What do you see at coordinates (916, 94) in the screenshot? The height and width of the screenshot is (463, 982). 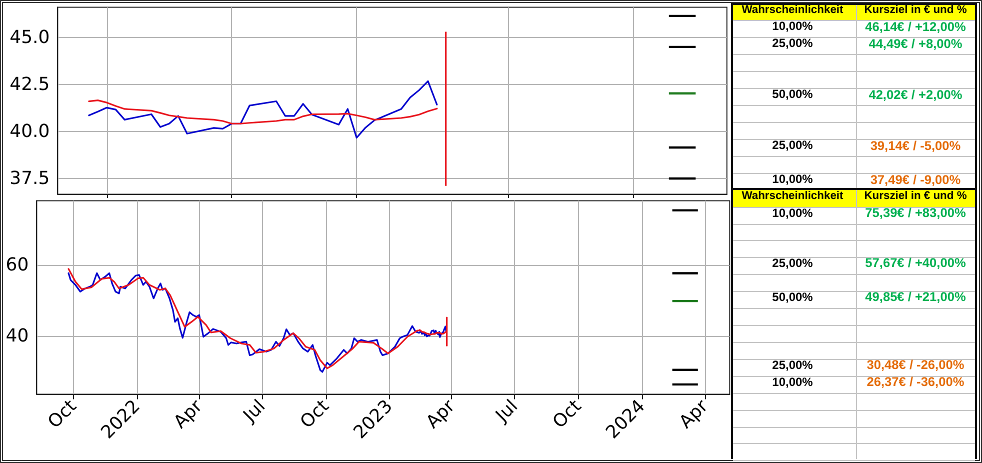 I see `text: 42,02€ / +2,00%` at bounding box center [916, 94].